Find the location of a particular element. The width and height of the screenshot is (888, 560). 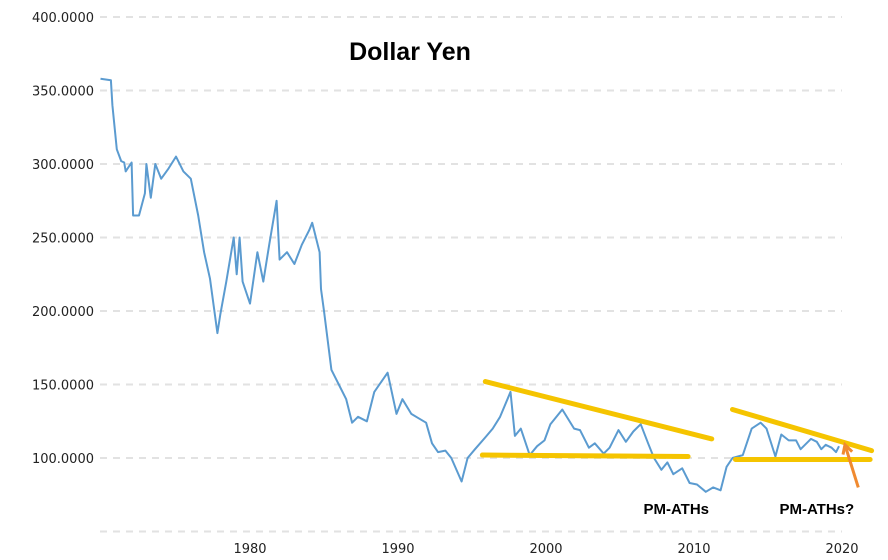

y-tick-label: 100.0000 is located at coordinates (63, 459).